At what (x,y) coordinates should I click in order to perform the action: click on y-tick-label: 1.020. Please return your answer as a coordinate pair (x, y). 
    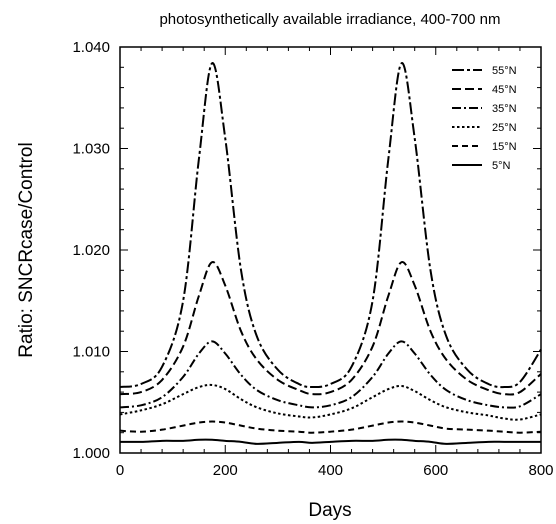
    Looking at the image, I should click on (91, 250).